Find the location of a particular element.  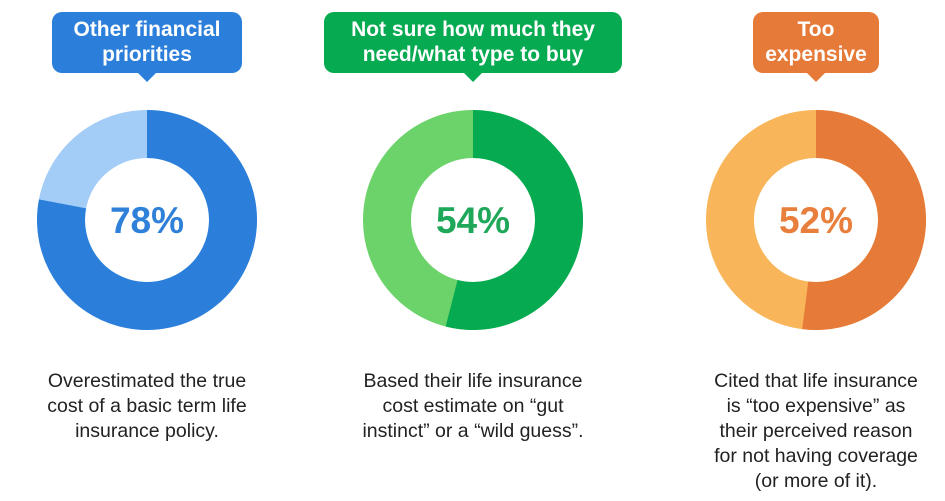

donut-value-label: 54% is located at coordinates (473, 220).